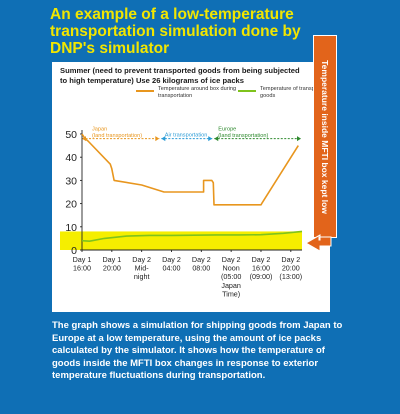 The height and width of the screenshot is (414, 400). I want to click on x-tick-label-7: Day 2 16:00 (09:00), so click(261, 268).